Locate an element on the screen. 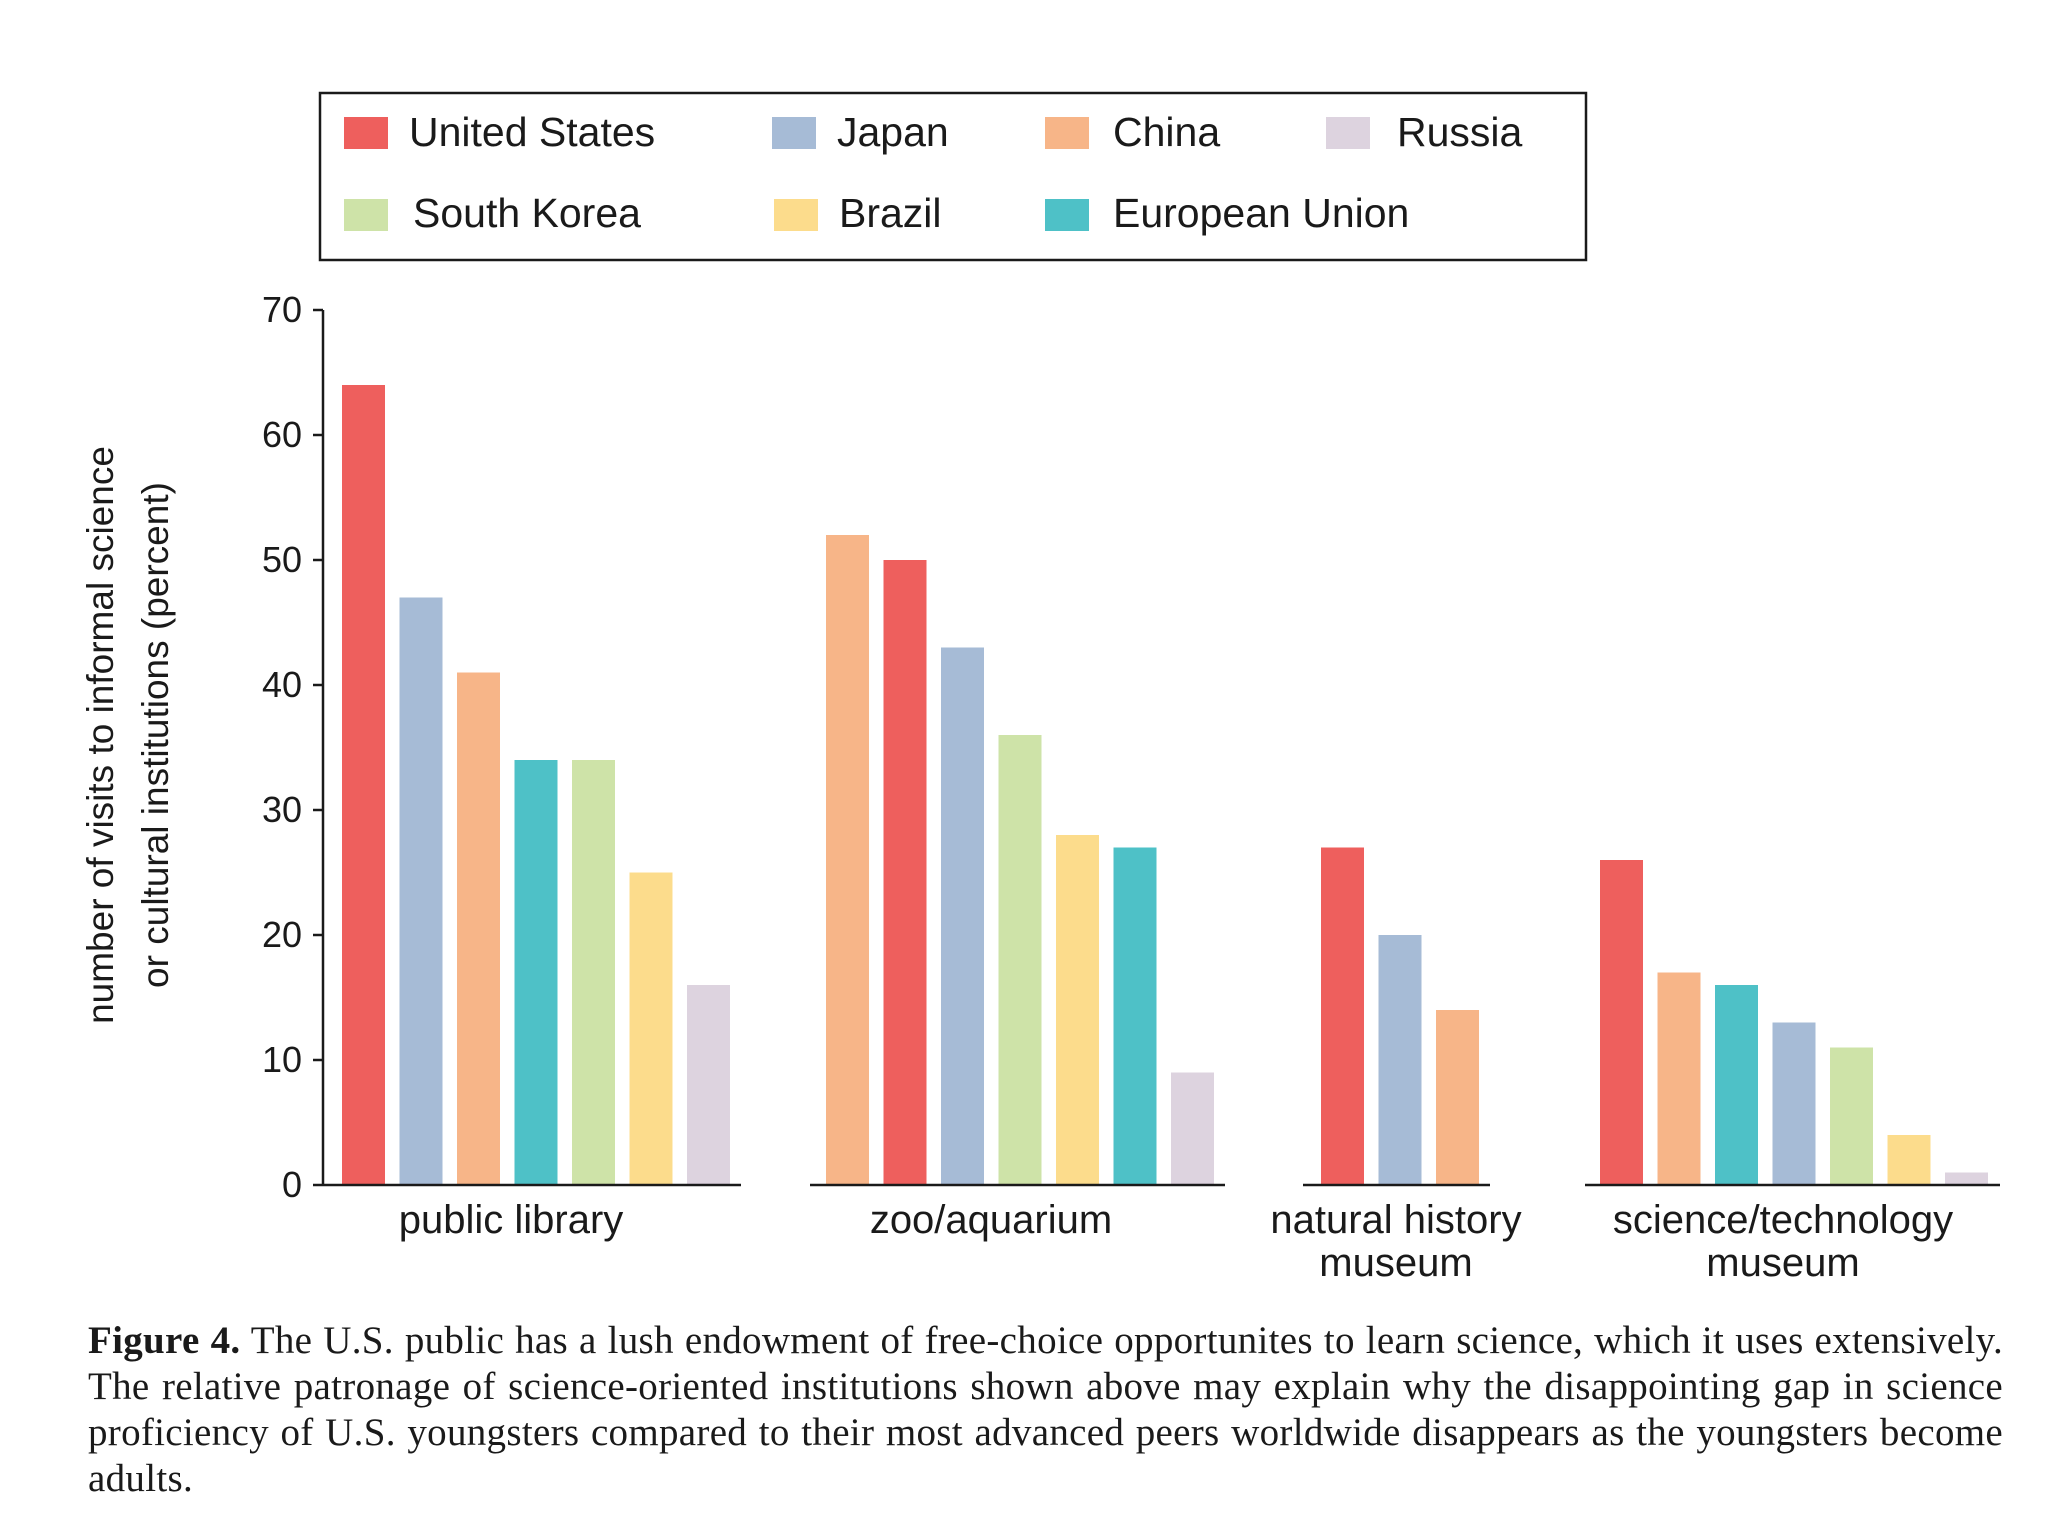  y-tick-label: 20 is located at coordinates (282, 934).